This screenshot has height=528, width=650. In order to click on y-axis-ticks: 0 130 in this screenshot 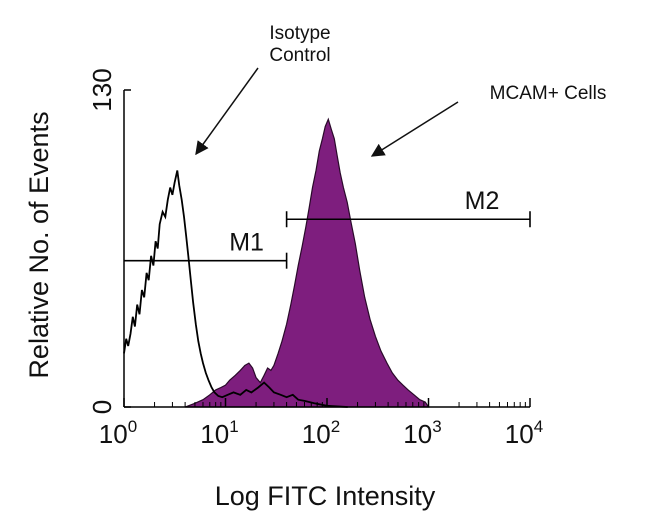, I will do `click(109, 241)`.